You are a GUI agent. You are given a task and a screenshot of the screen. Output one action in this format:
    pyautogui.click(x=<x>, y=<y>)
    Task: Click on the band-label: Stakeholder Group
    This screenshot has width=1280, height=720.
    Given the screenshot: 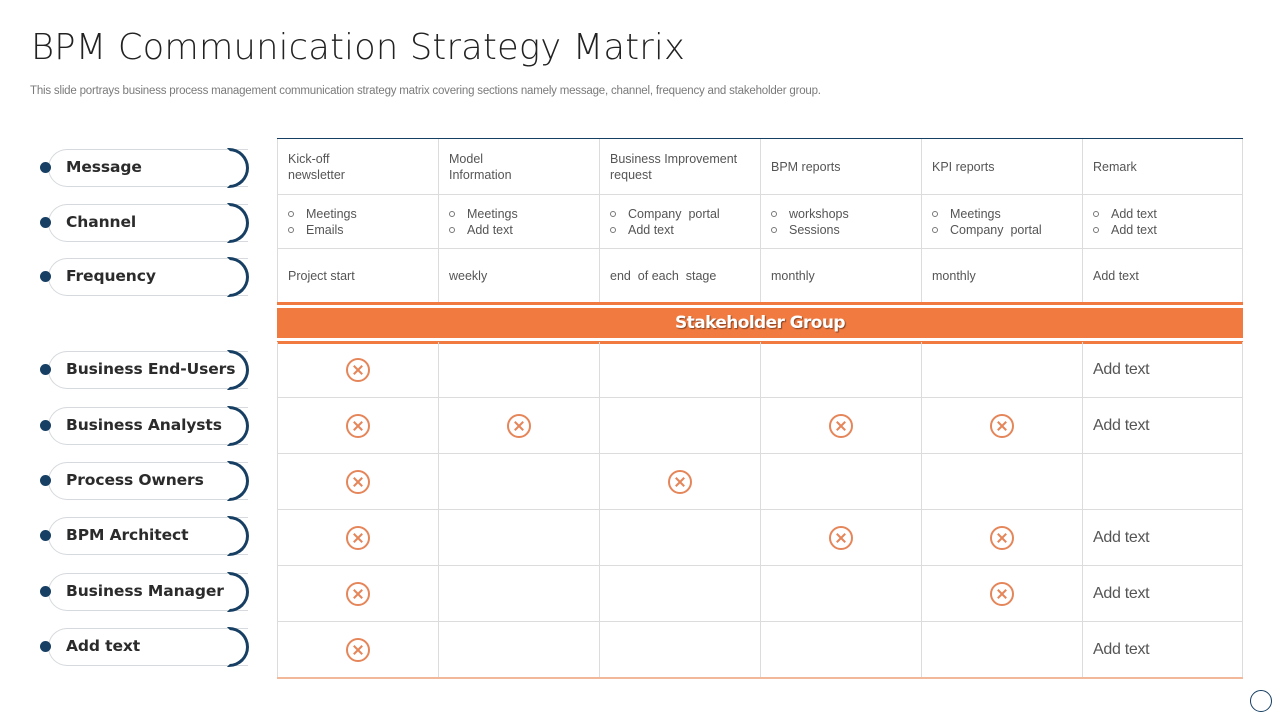 What is the action you would take?
    pyautogui.click(x=760, y=323)
    